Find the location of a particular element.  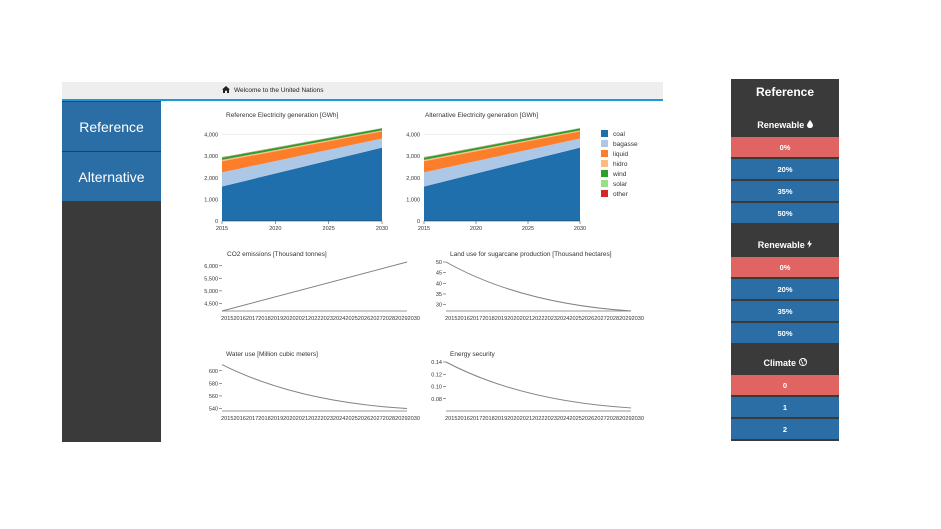

y-tick-label: 50 is located at coordinates (439, 263).